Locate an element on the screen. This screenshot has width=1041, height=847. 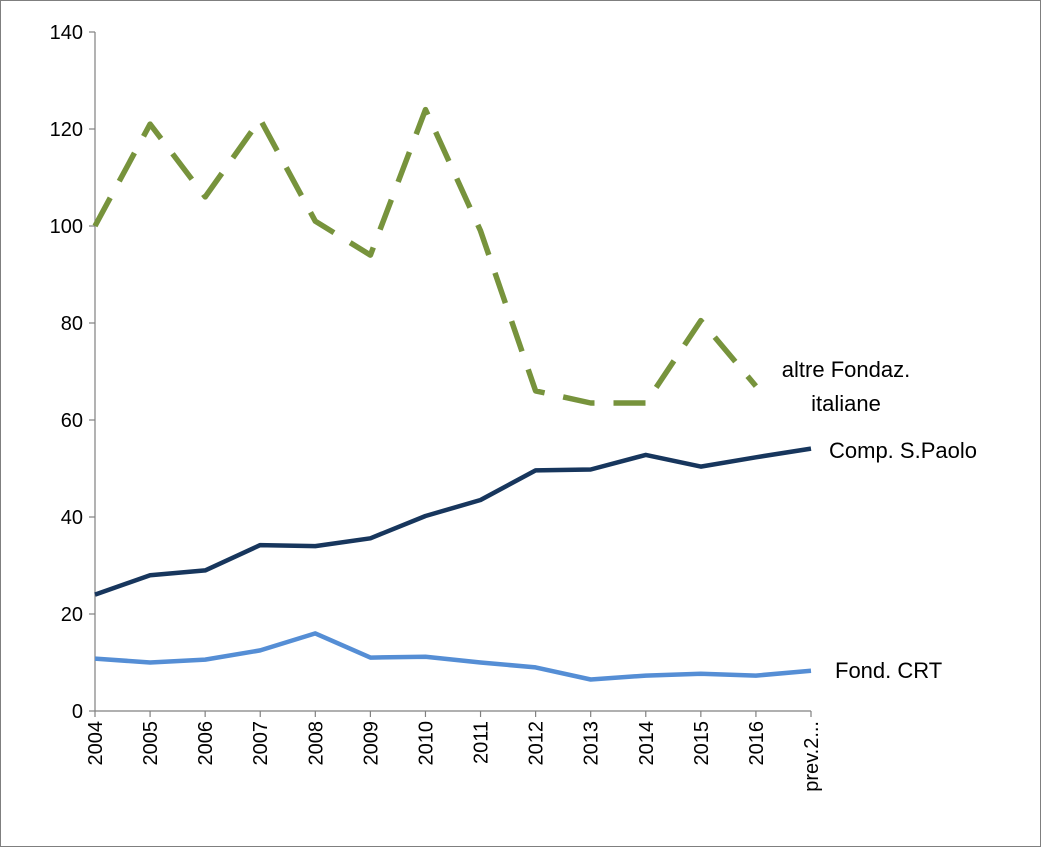
y-tick-label: 80 is located at coordinates (72, 324).